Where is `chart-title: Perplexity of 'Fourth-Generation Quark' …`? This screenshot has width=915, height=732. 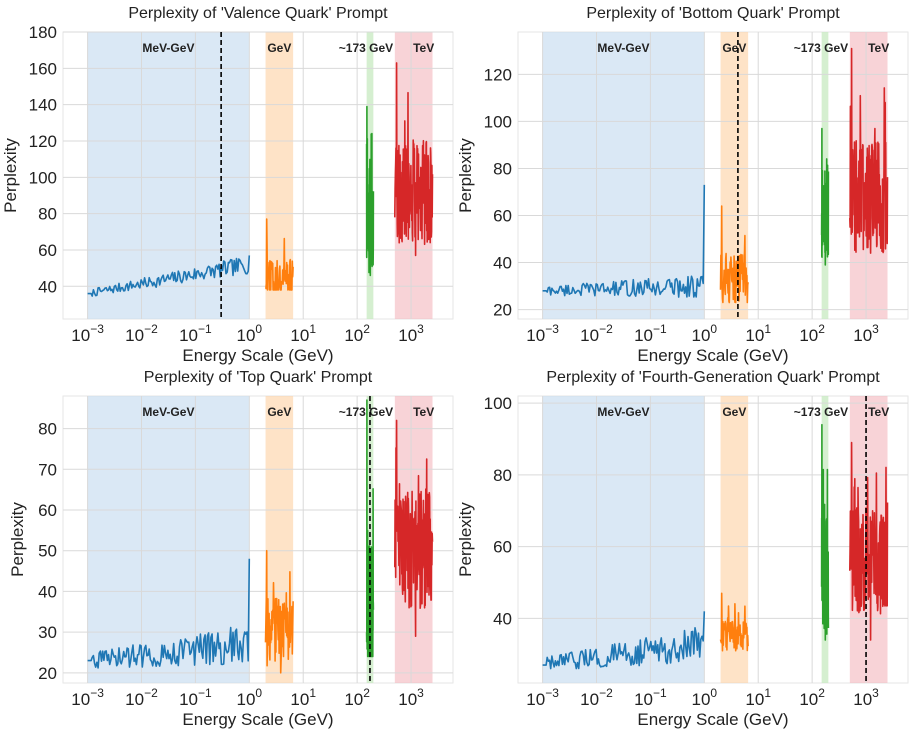 chart-title: Perplexity of 'Fourth-Generation Quark' … is located at coordinates (713, 377).